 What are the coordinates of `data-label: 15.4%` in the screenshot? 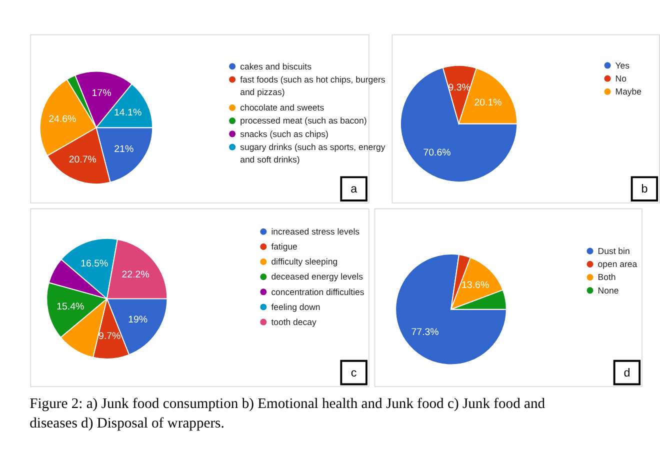 It's located at (70, 307).